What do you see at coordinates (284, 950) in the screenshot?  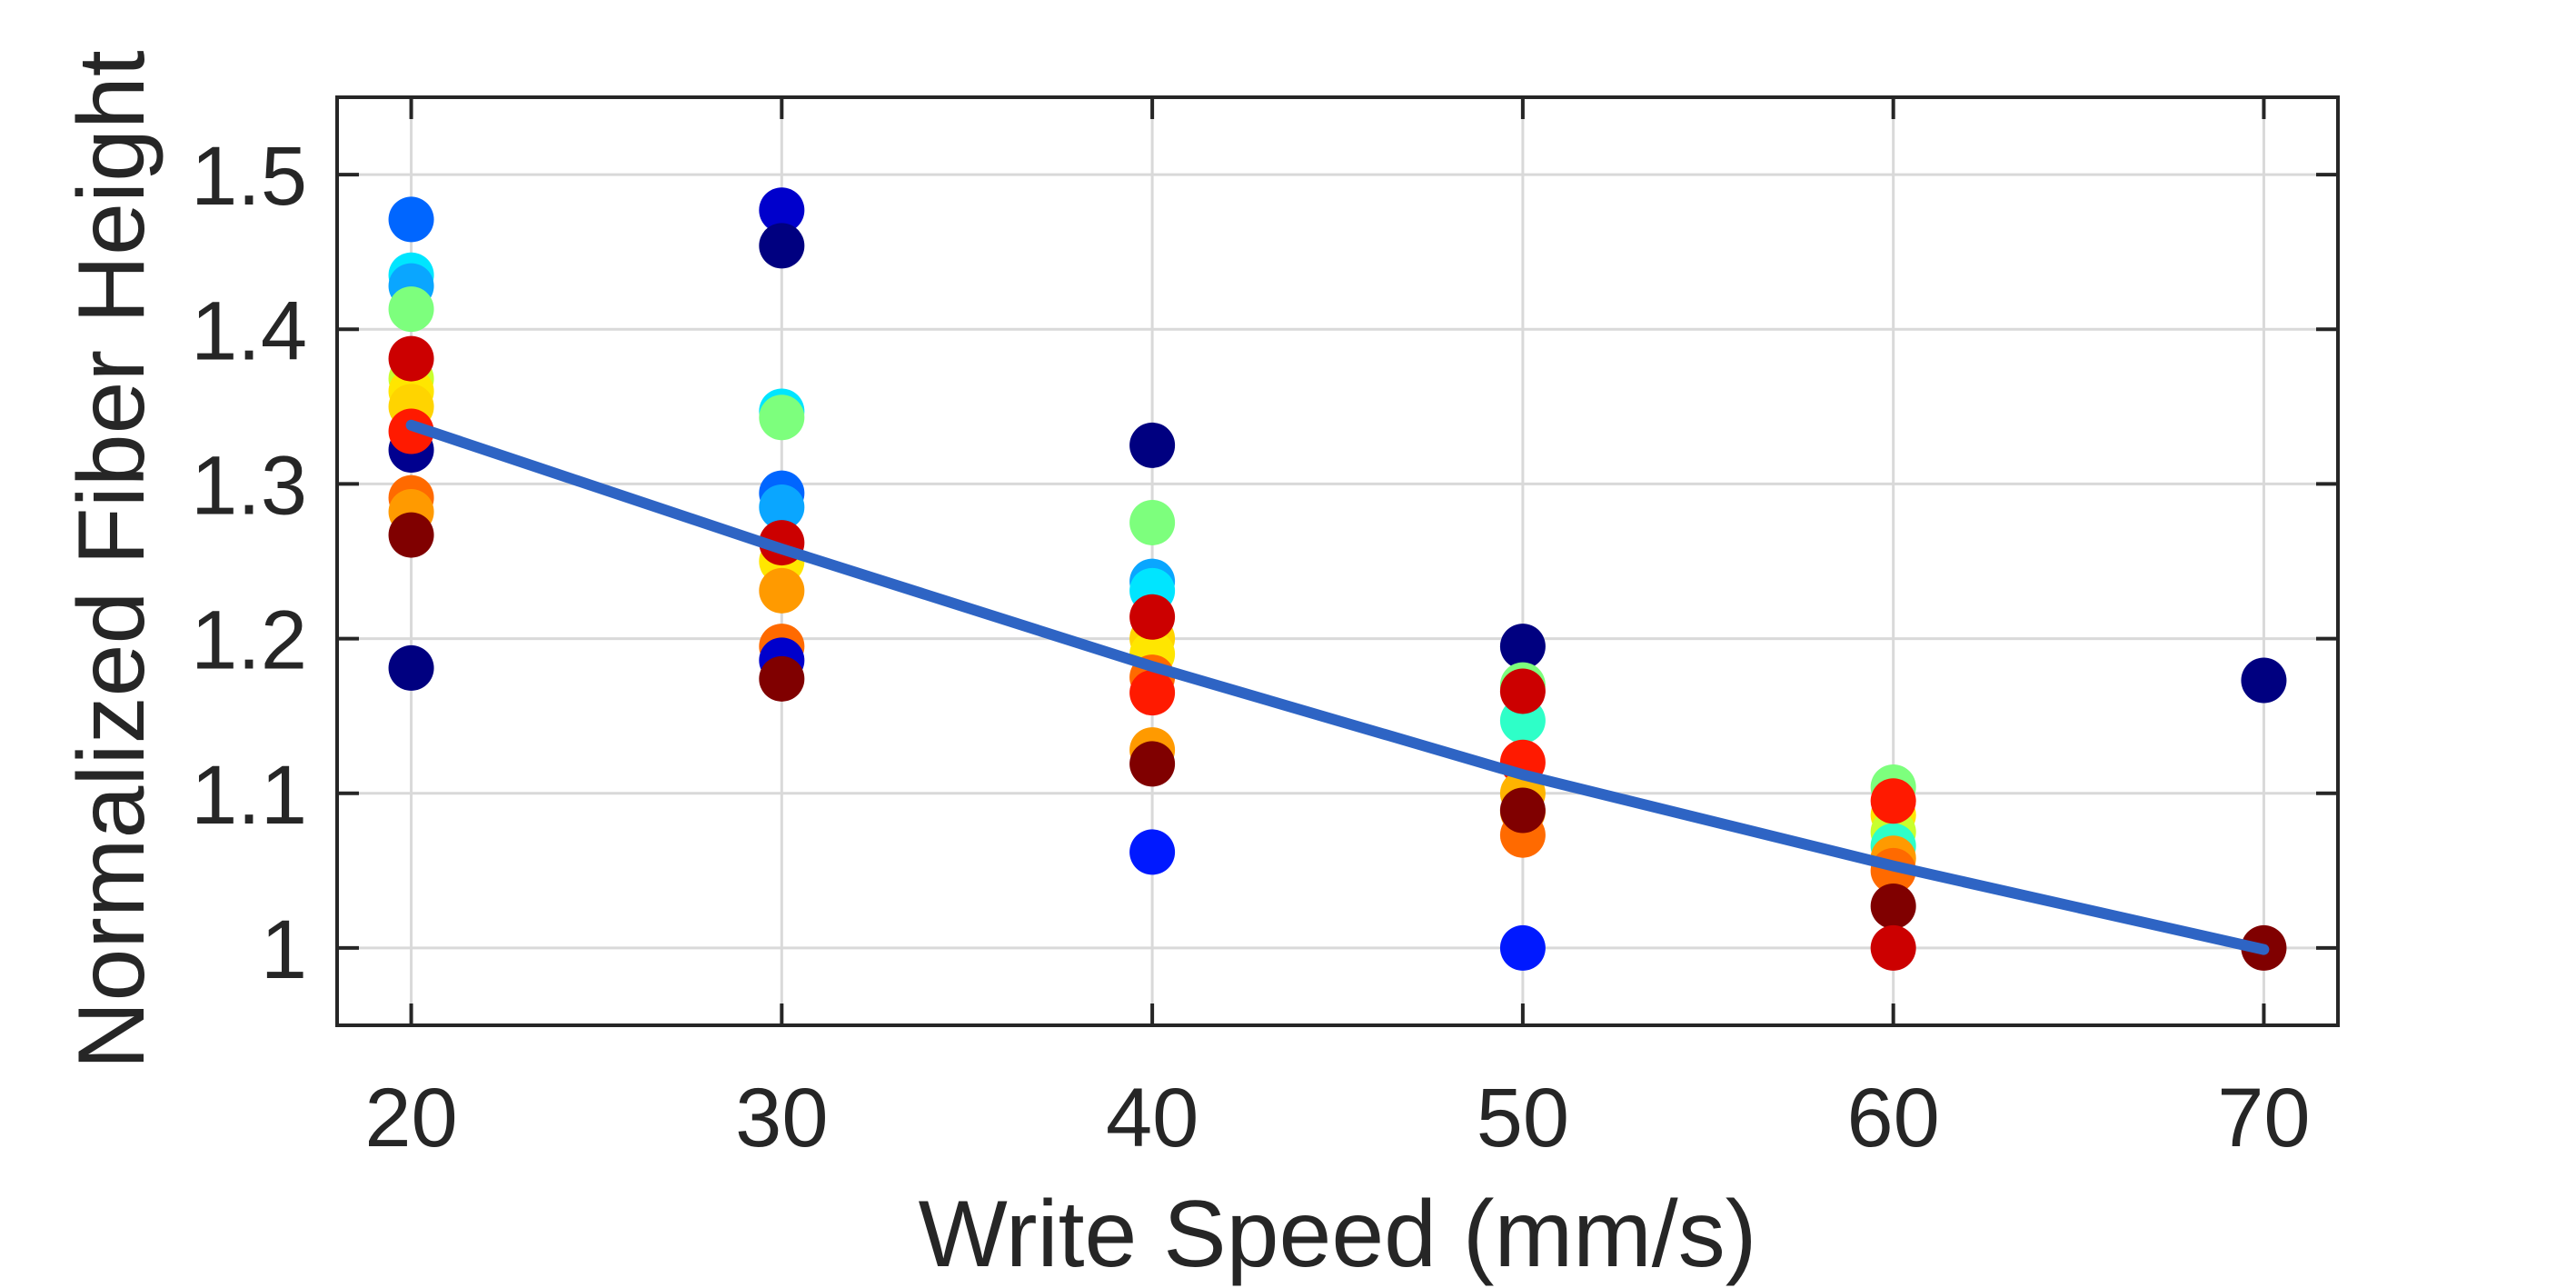 I see `y-tick-label: 1` at bounding box center [284, 950].